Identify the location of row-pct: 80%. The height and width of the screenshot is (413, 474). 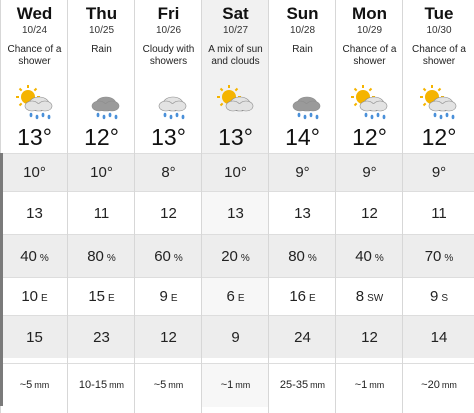
(302, 256).